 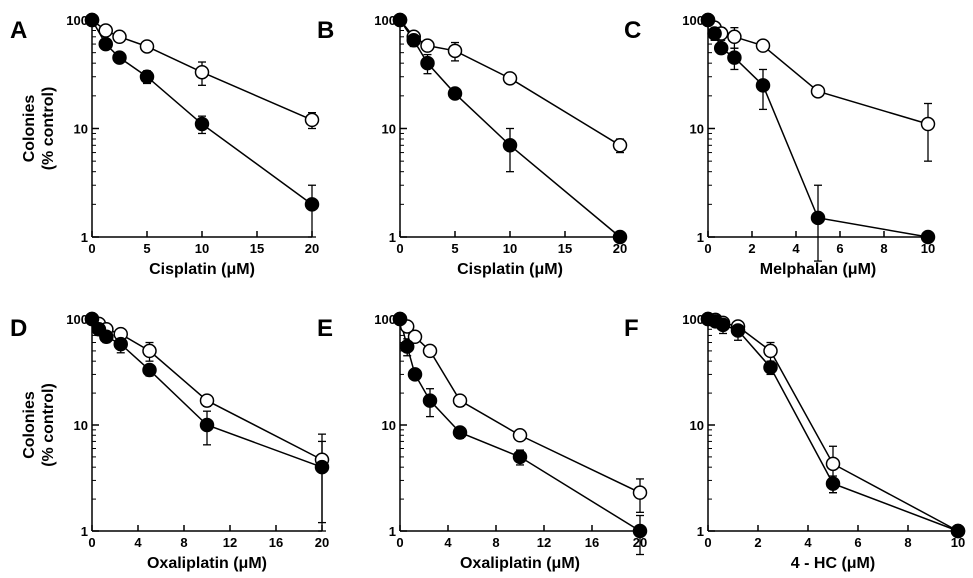 I want to click on y-axis-label-line: Colonies, so click(x=29, y=425).